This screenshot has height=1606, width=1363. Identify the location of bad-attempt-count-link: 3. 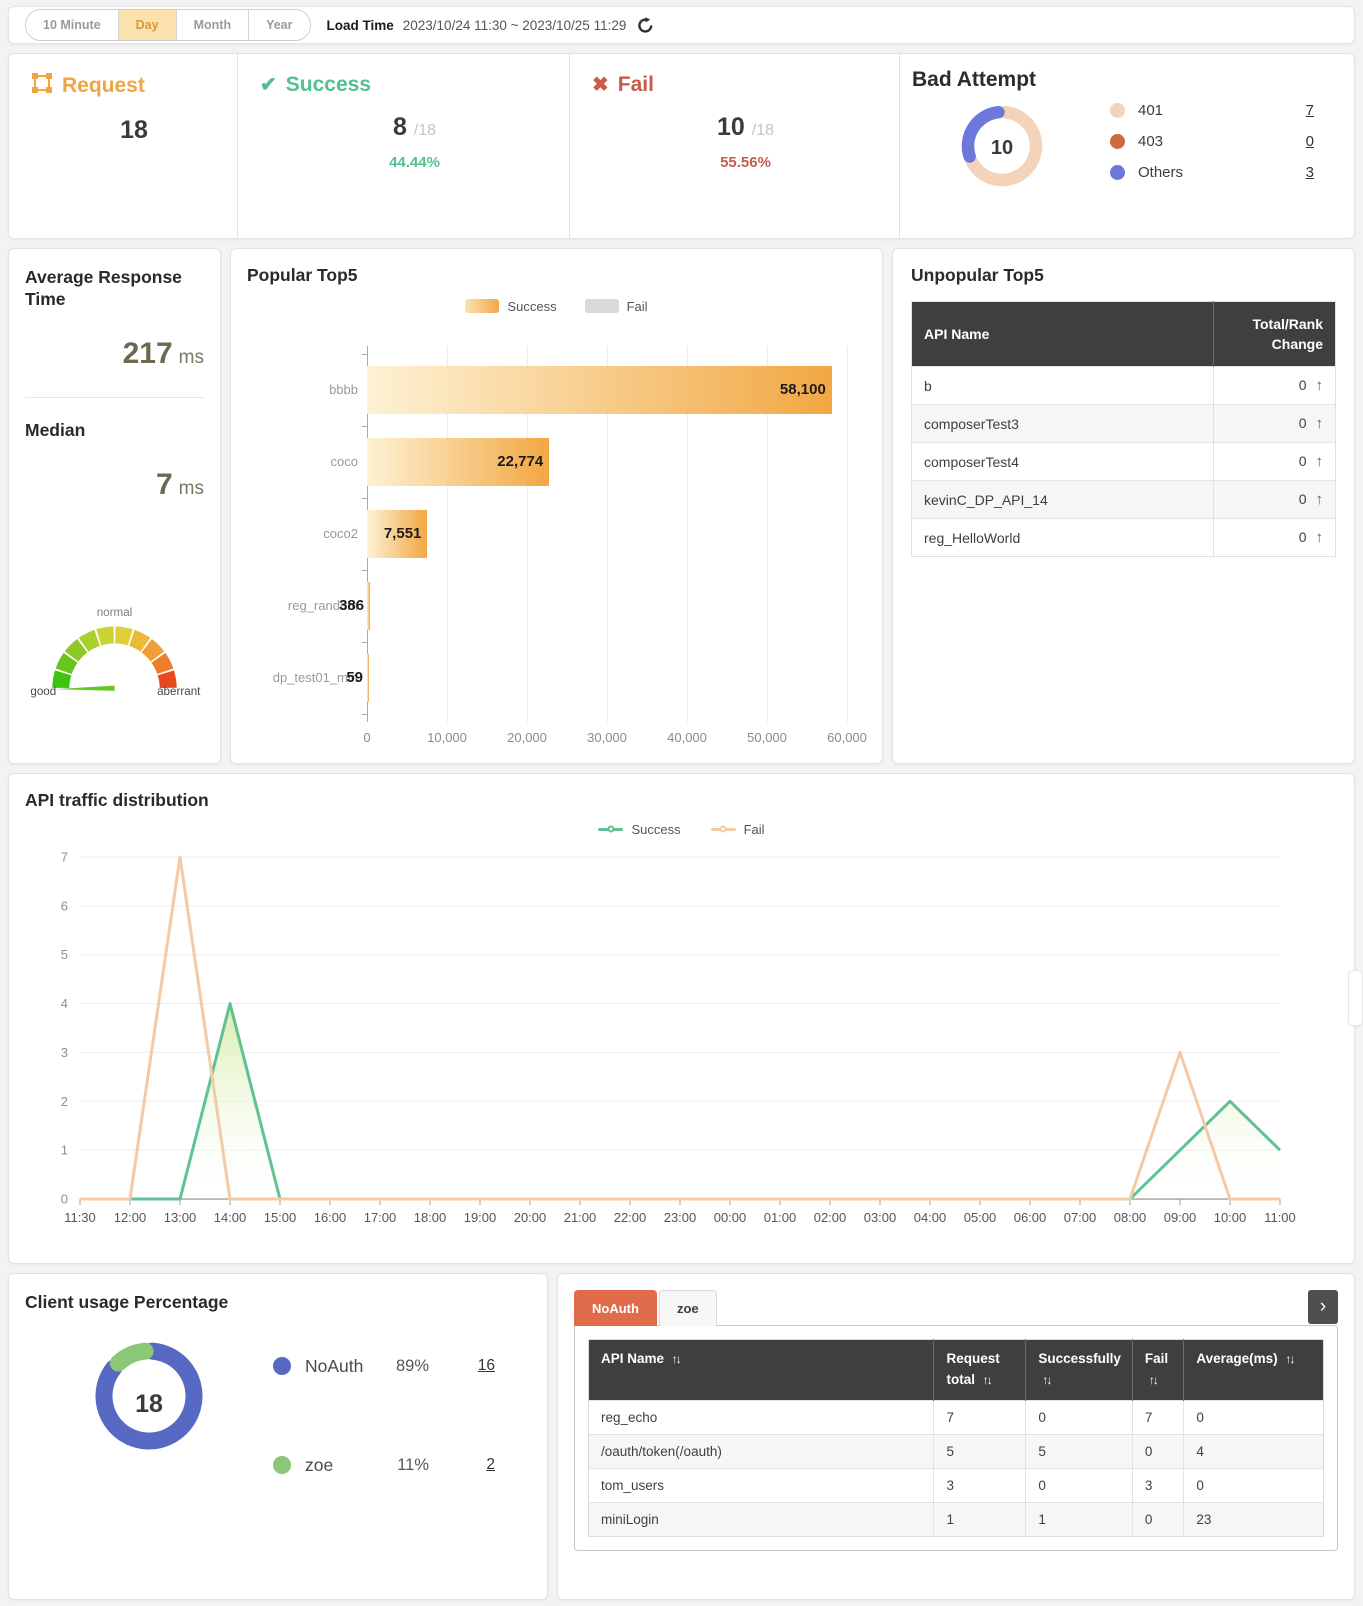
(1309, 172).